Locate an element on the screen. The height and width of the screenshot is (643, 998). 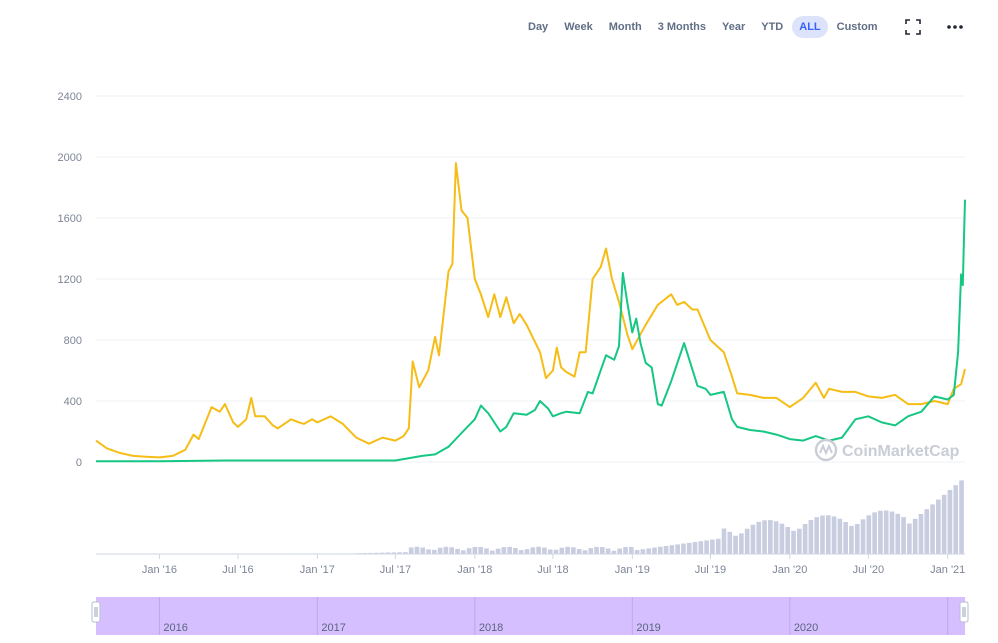
x-tick-label: Jul '17 is located at coordinates (395, 570).